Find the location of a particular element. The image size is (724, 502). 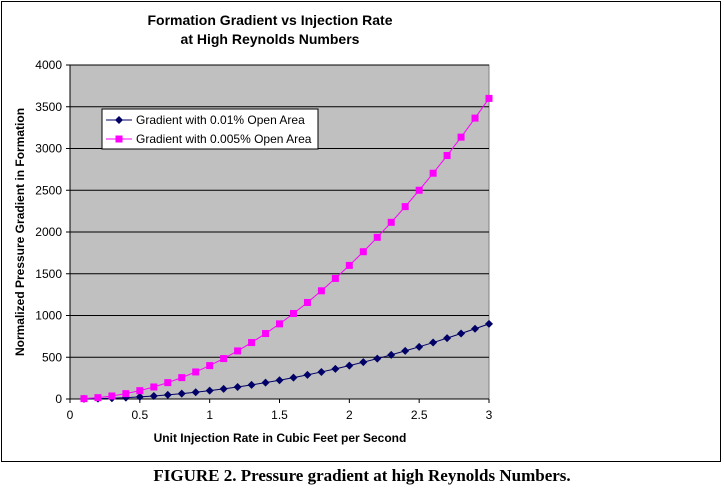

y-tick-label: 4000 is located at coordinates (48, 65).